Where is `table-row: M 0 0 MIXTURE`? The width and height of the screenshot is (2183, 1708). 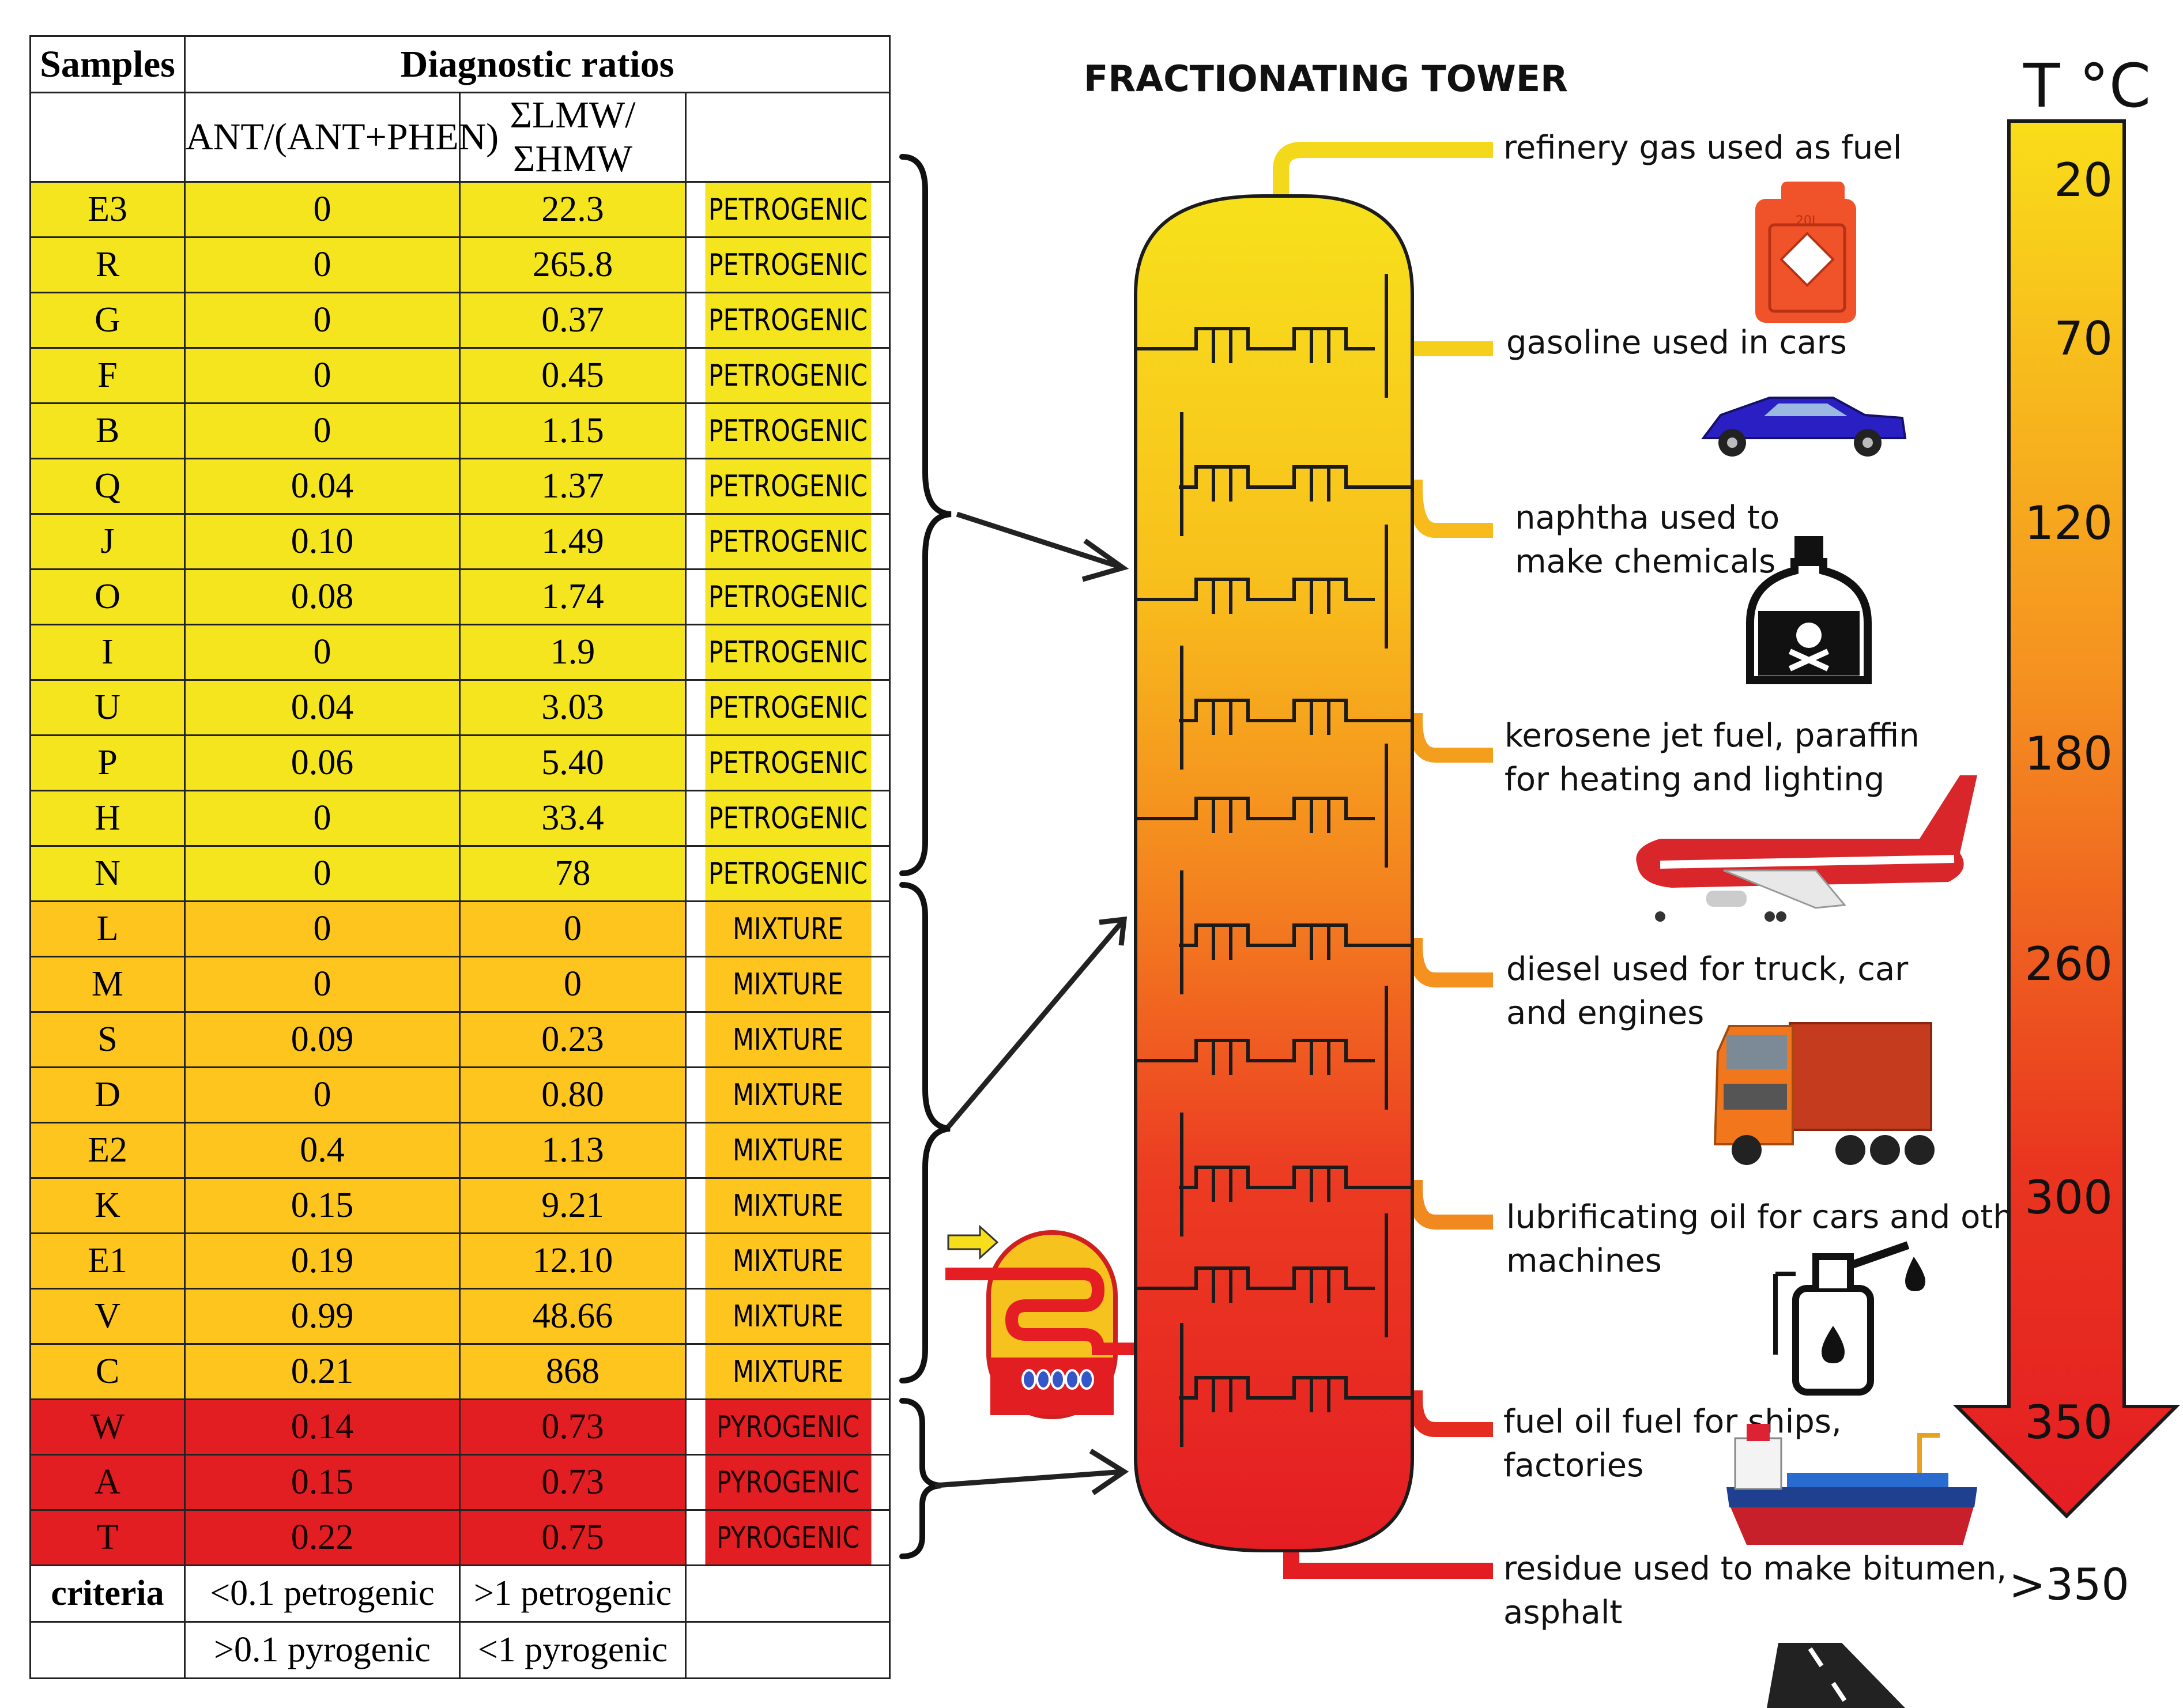 table-row: M 0 0 MIXTURE is located at coordinates (459, 985).